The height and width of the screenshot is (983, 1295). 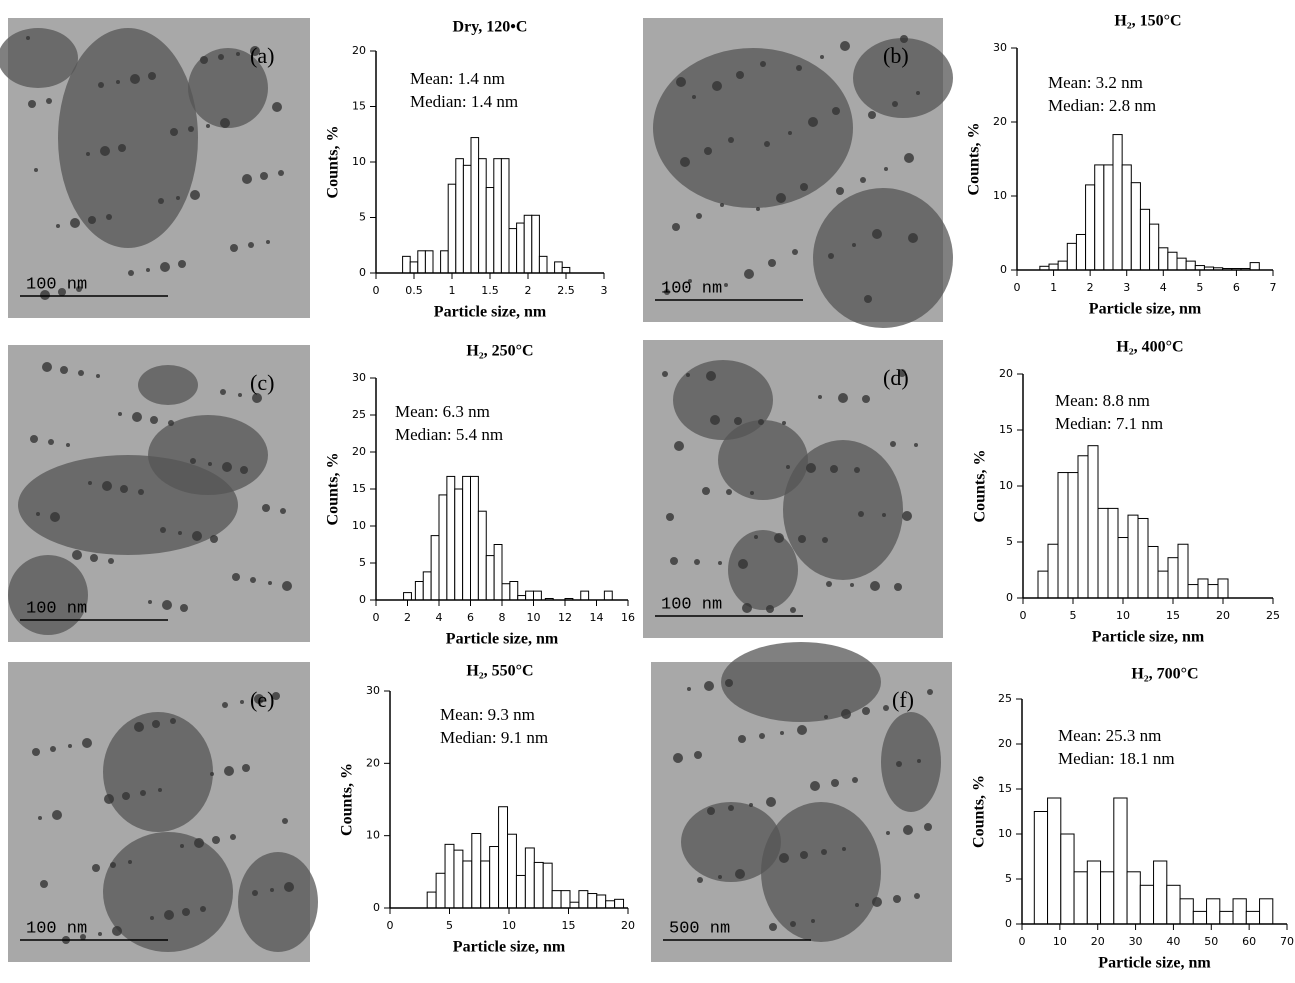 What do you see at coordinates (347, 799) in the screenshot?
I see `y-axis-label: Counts, %` at bounding box center [347, 799].